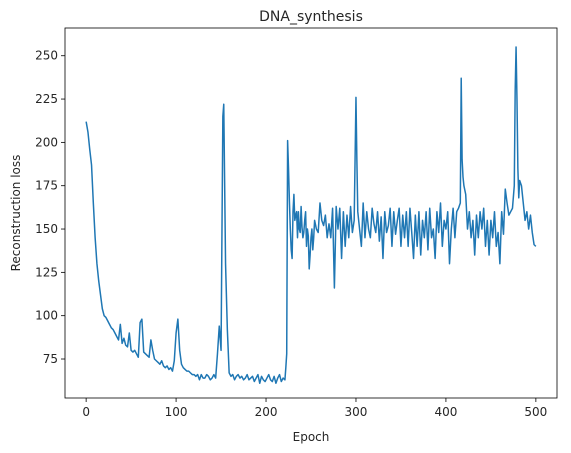 The width and height of the screenshot is (571, 453). Describe the element at coordinates (46, 142) in the screenshot. I see `y-tick-label: 200` at that location.